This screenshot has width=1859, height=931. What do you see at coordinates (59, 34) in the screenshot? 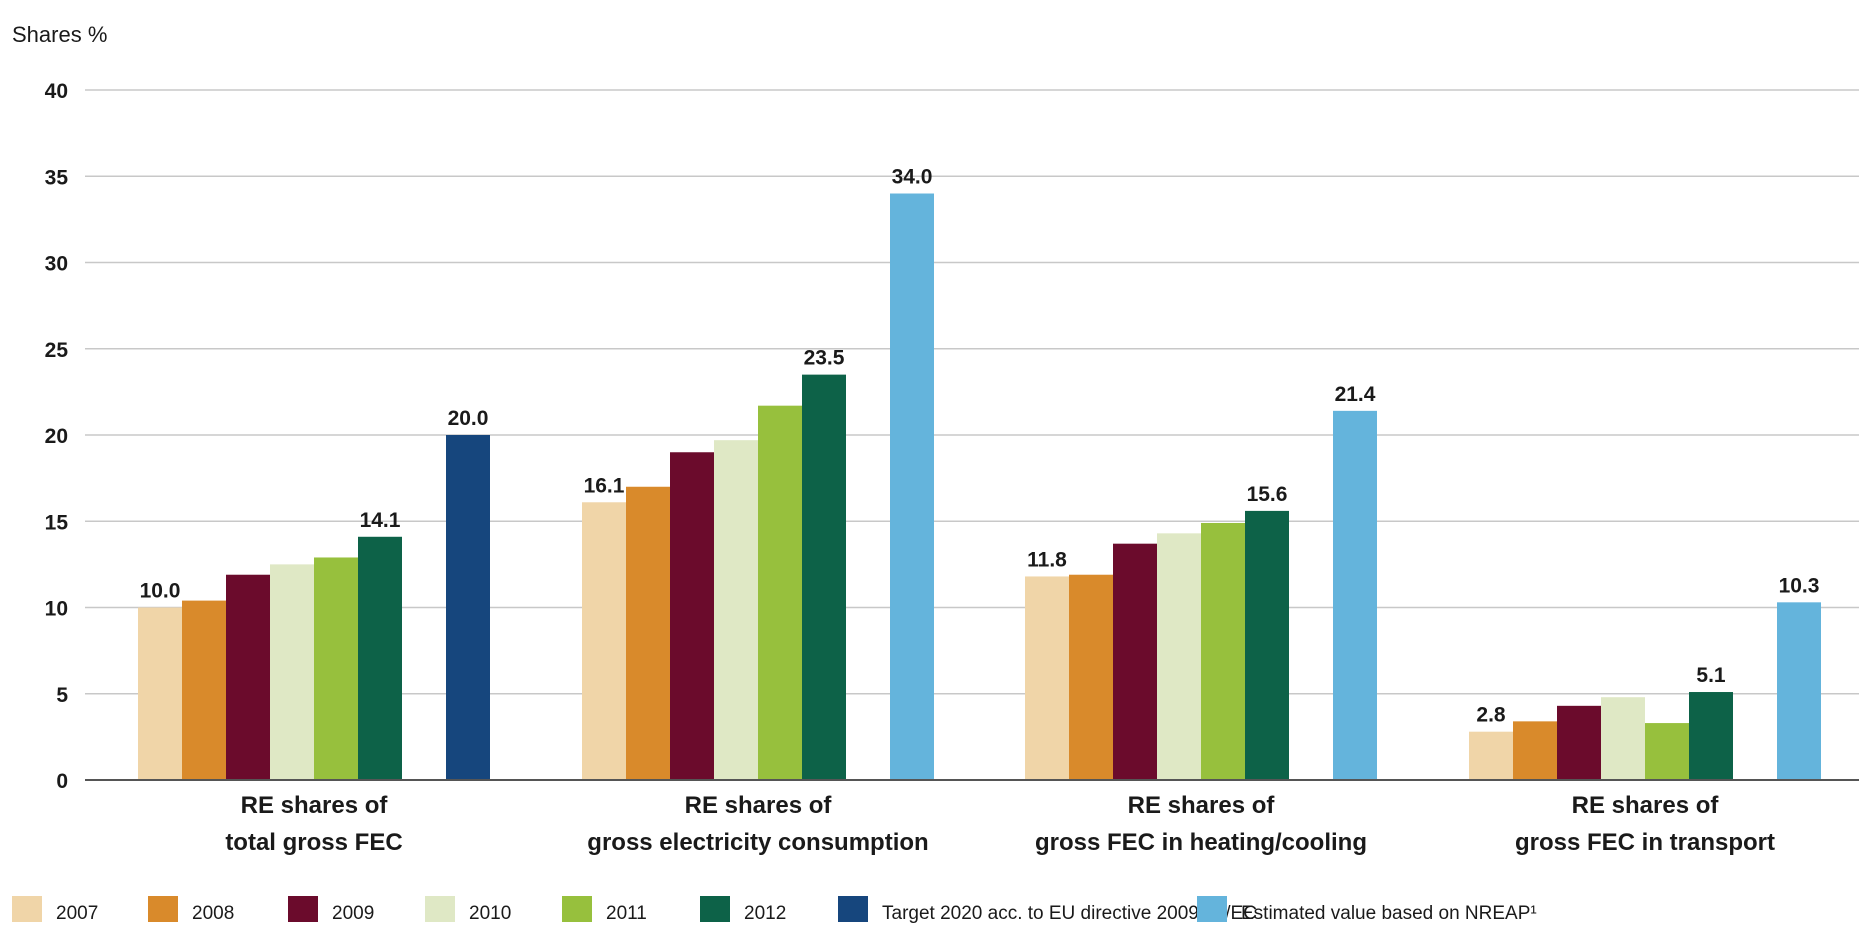
I see `y-axis-title: Shares %` at bounding box center [59, 34].